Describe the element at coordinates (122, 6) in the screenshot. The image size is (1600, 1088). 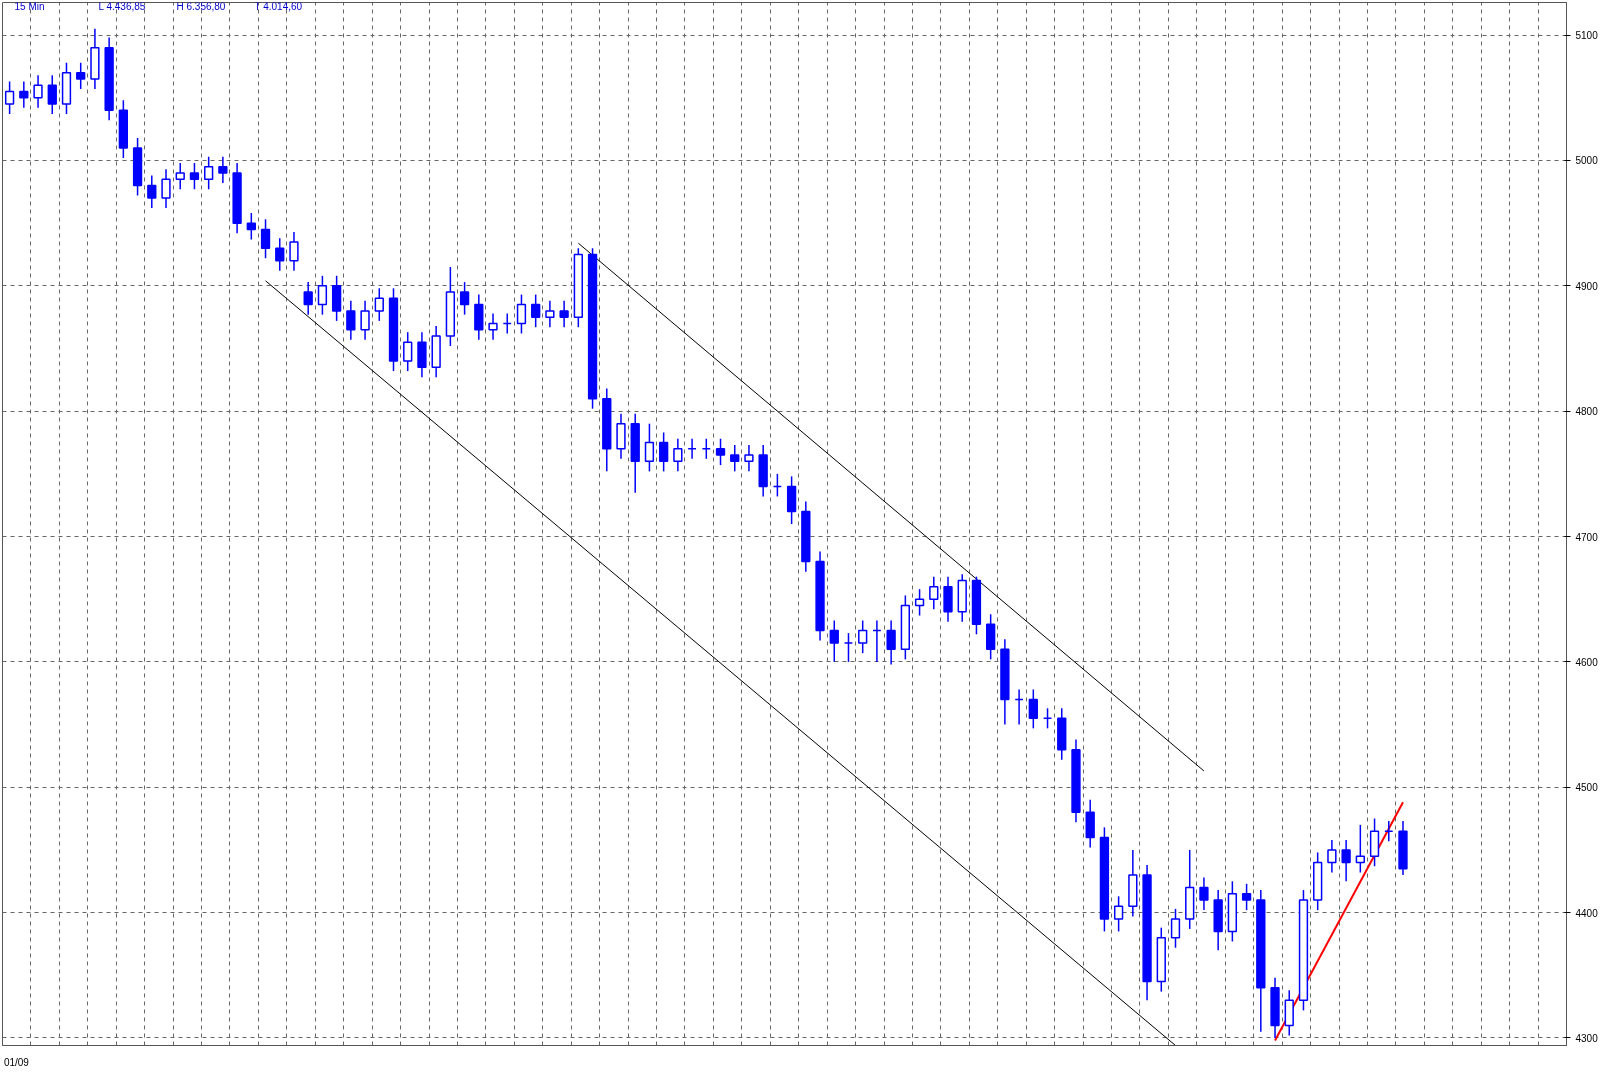
I see `annotation: L 4.436,85` at that location.